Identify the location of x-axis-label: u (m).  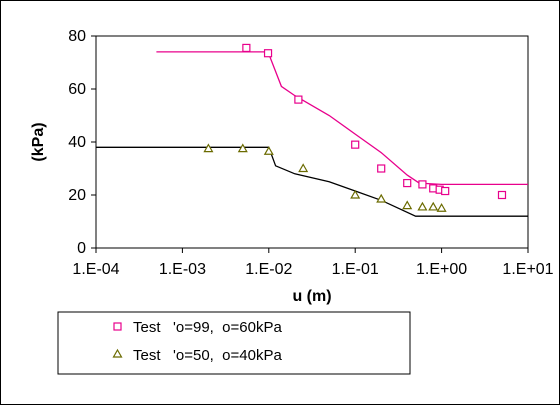
(311, 296).